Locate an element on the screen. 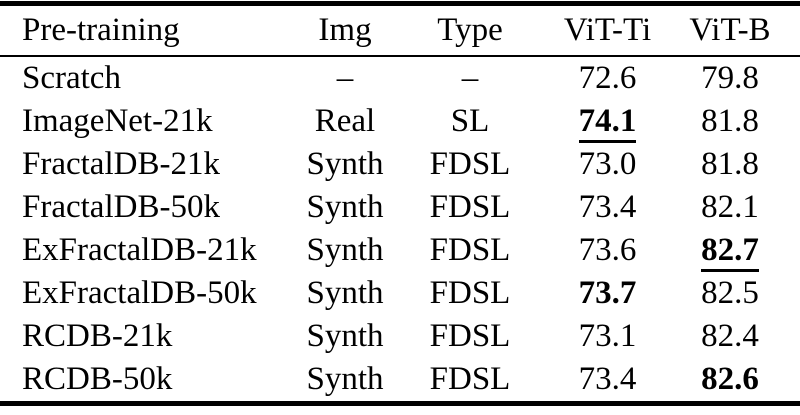  column-header-vit-ti: ViT-Ti is located at coordinates (607, 30).